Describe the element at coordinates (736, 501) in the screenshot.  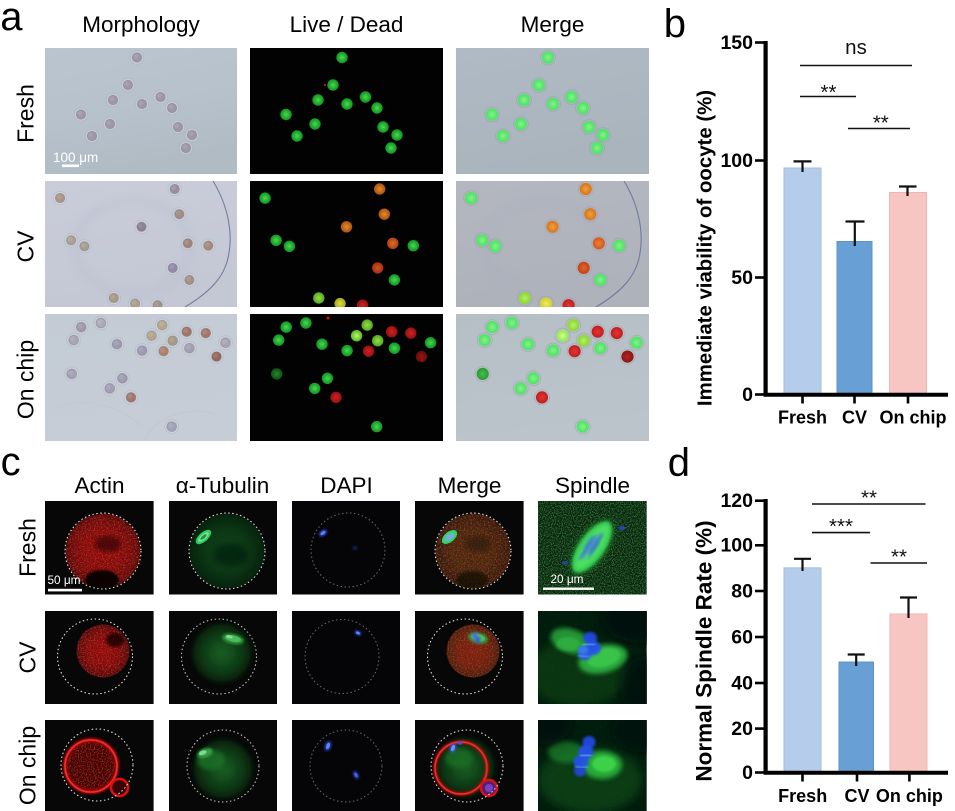
I see `svg-text: 120` at that location.